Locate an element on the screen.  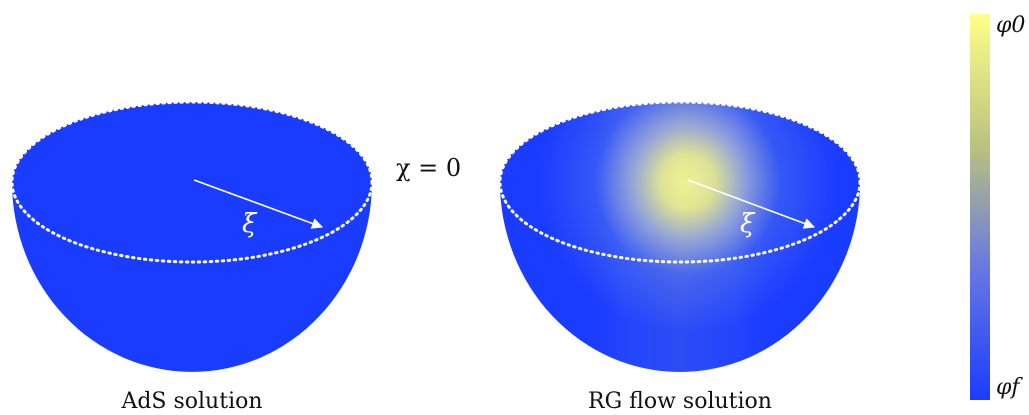
rg-rim-dots is located at coordinates (680, 182).